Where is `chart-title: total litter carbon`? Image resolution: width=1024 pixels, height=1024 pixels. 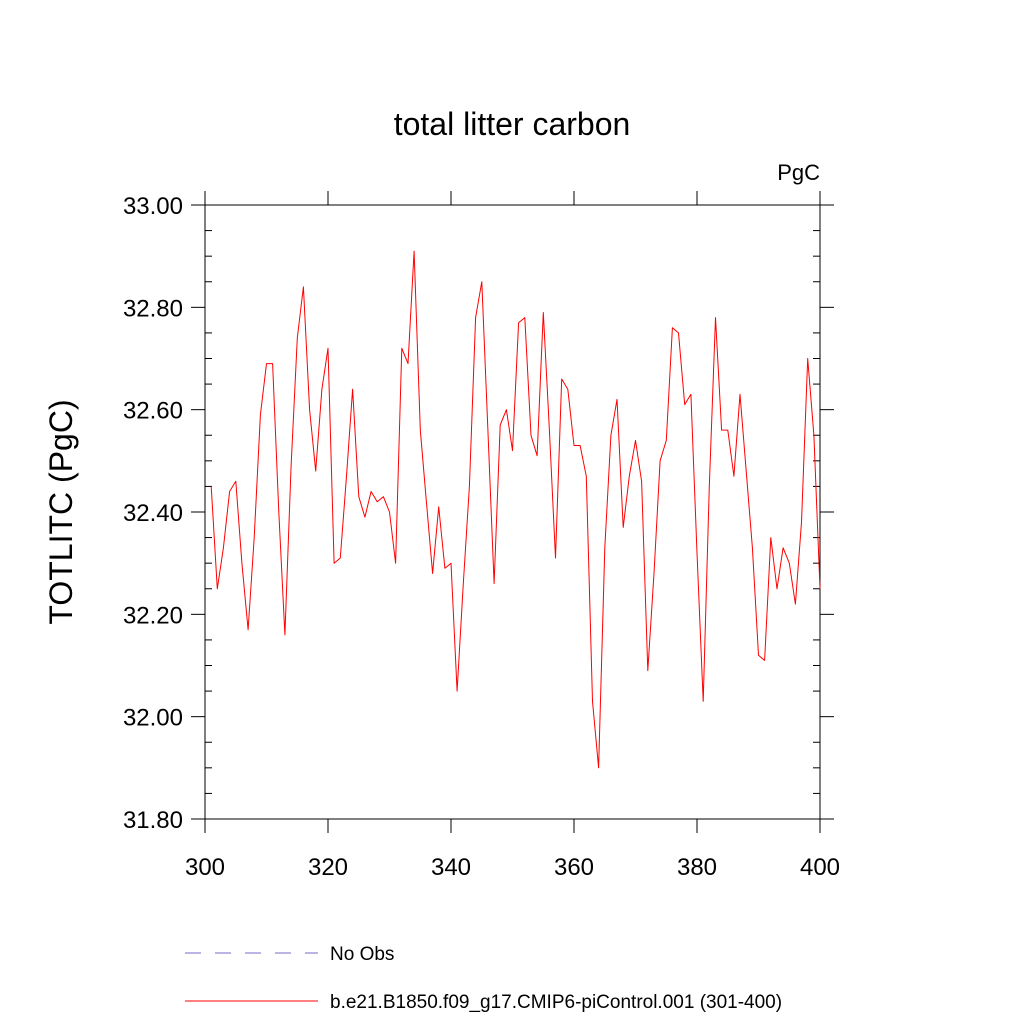
chart-title: total litter carbon is located at coordinates (512, 124).